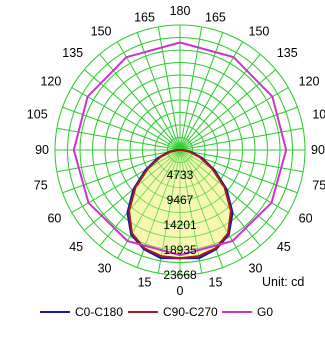 This screenshot has width=325, height=339. Describe the element at coordinates (215, 18) in the screenshot. I see `angle-label-r165: 165` at that location.